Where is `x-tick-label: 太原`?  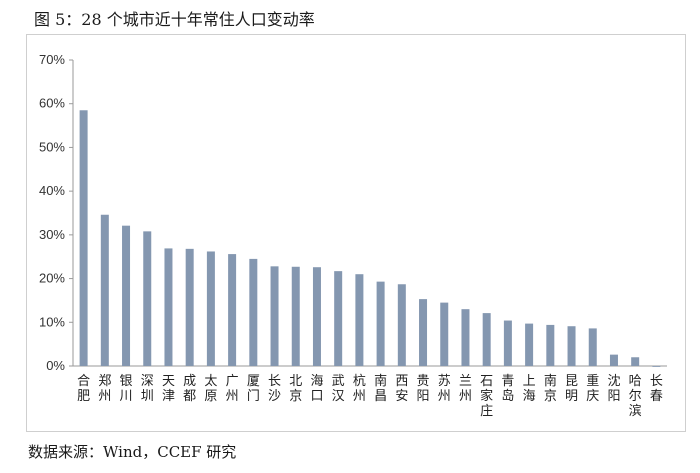 x-tick-label: 太原 is located at coordinates (210, 389).